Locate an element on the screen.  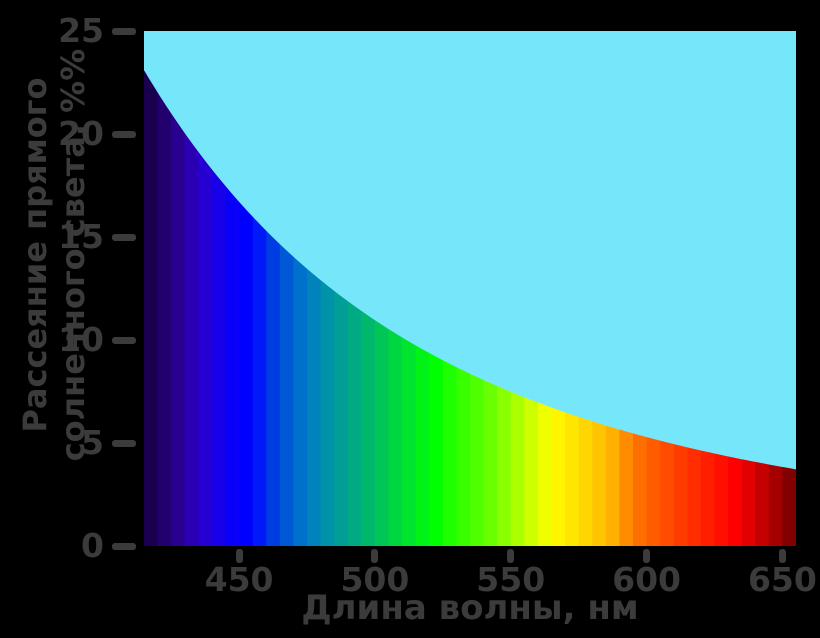
x-tick-label: 500 is located at coordinates (375, 579).